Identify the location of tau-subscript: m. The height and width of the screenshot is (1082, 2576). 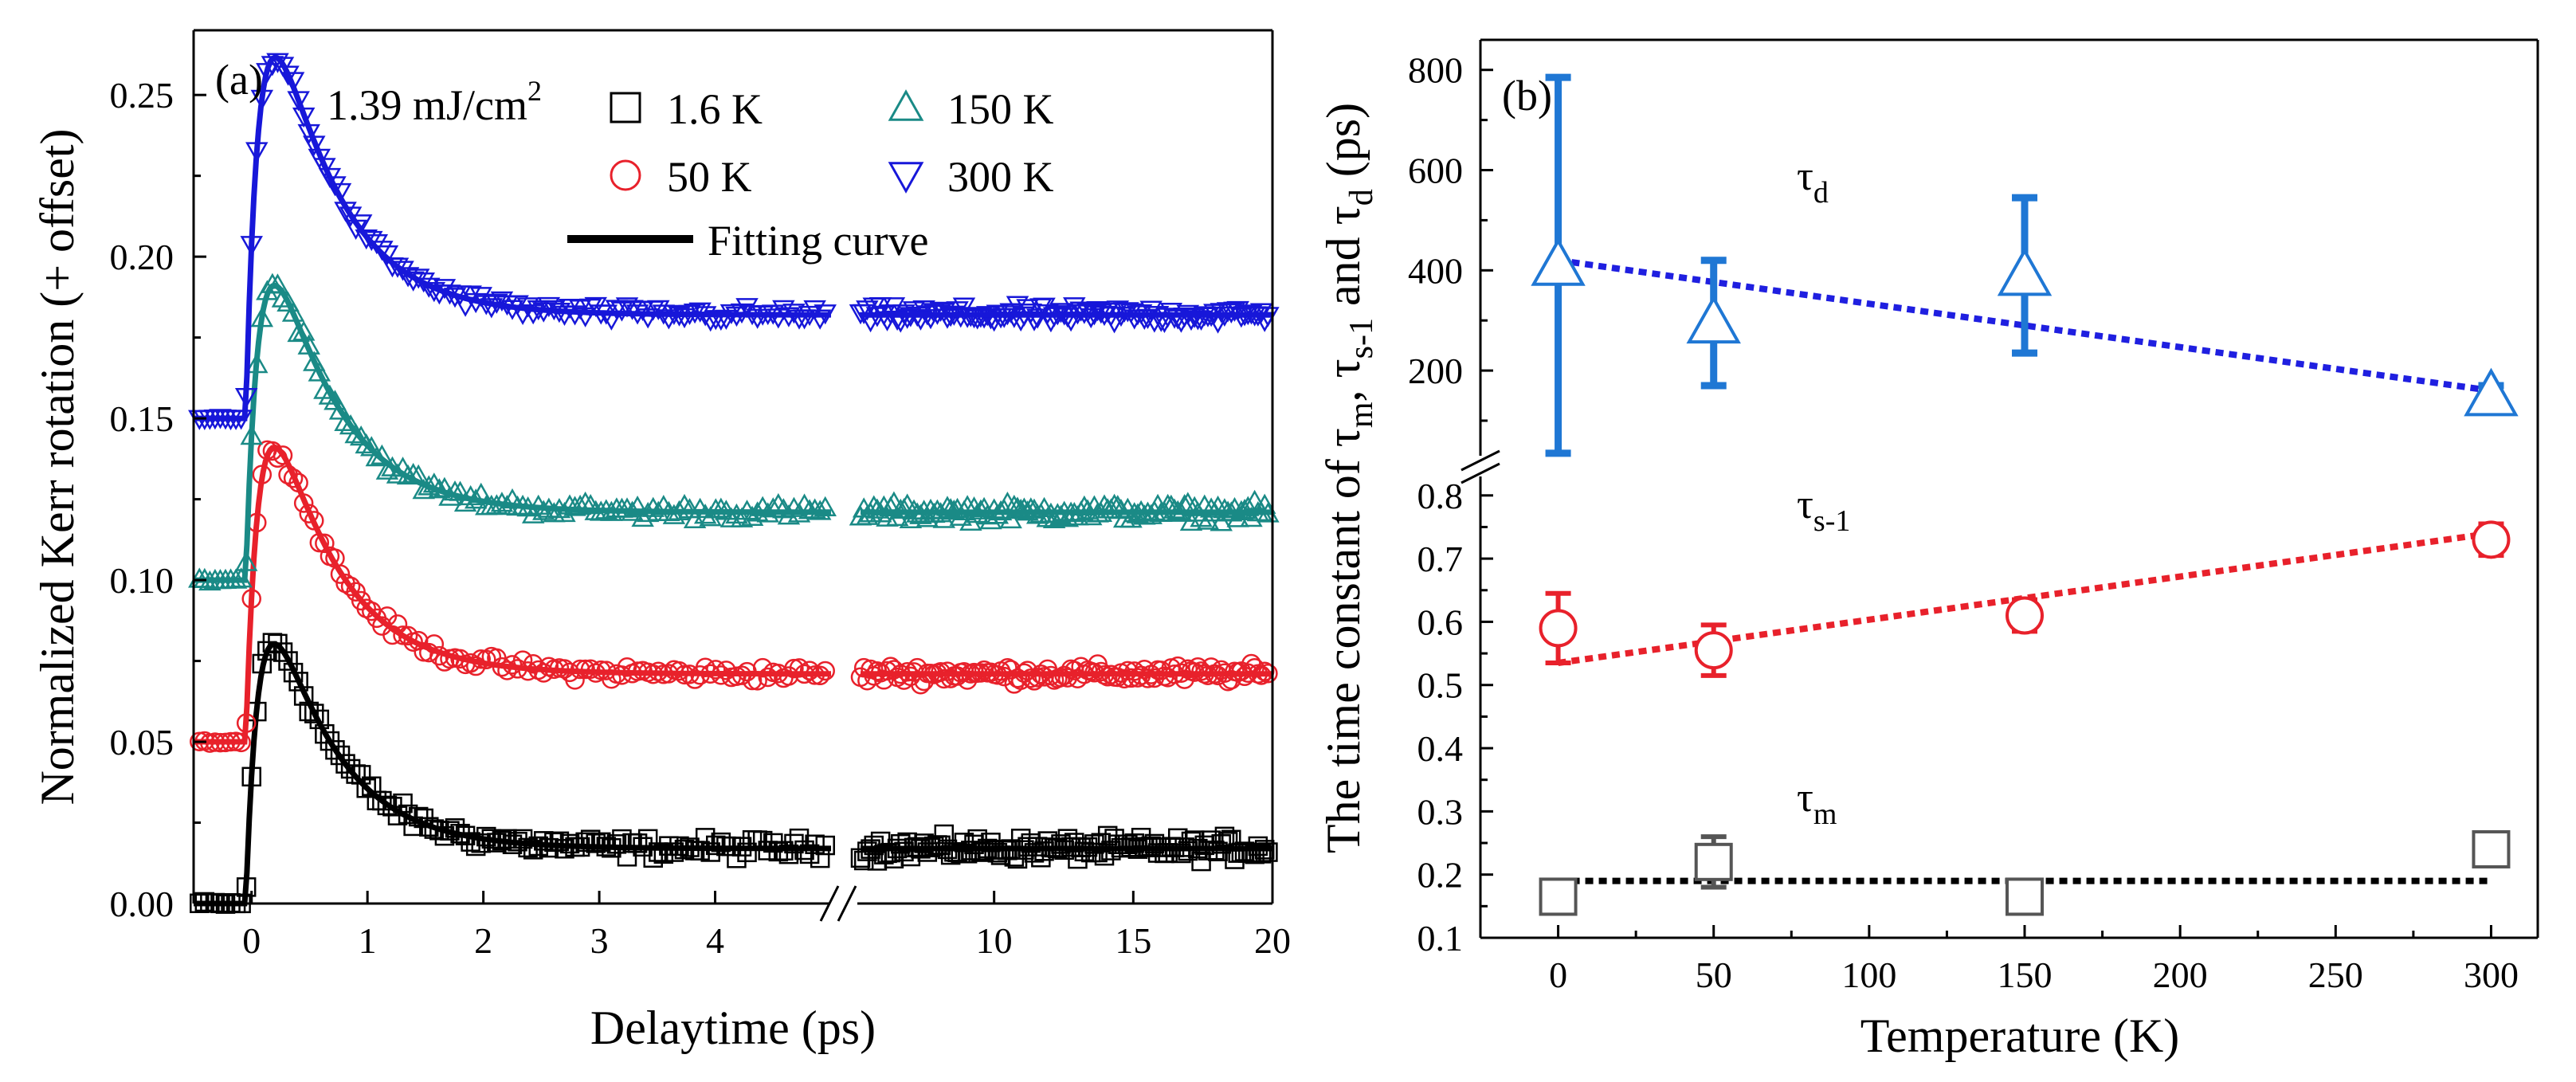
(1825, 814).